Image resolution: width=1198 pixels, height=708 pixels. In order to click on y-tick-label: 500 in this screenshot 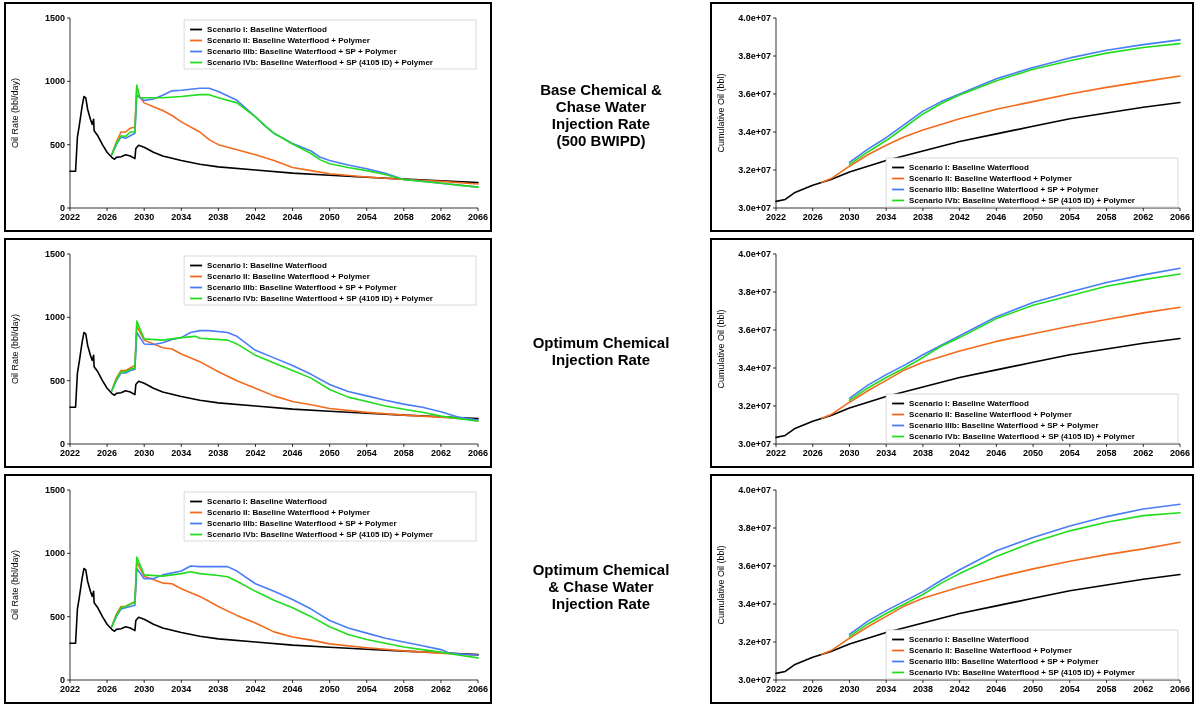, I will do `click(57, 380)`.